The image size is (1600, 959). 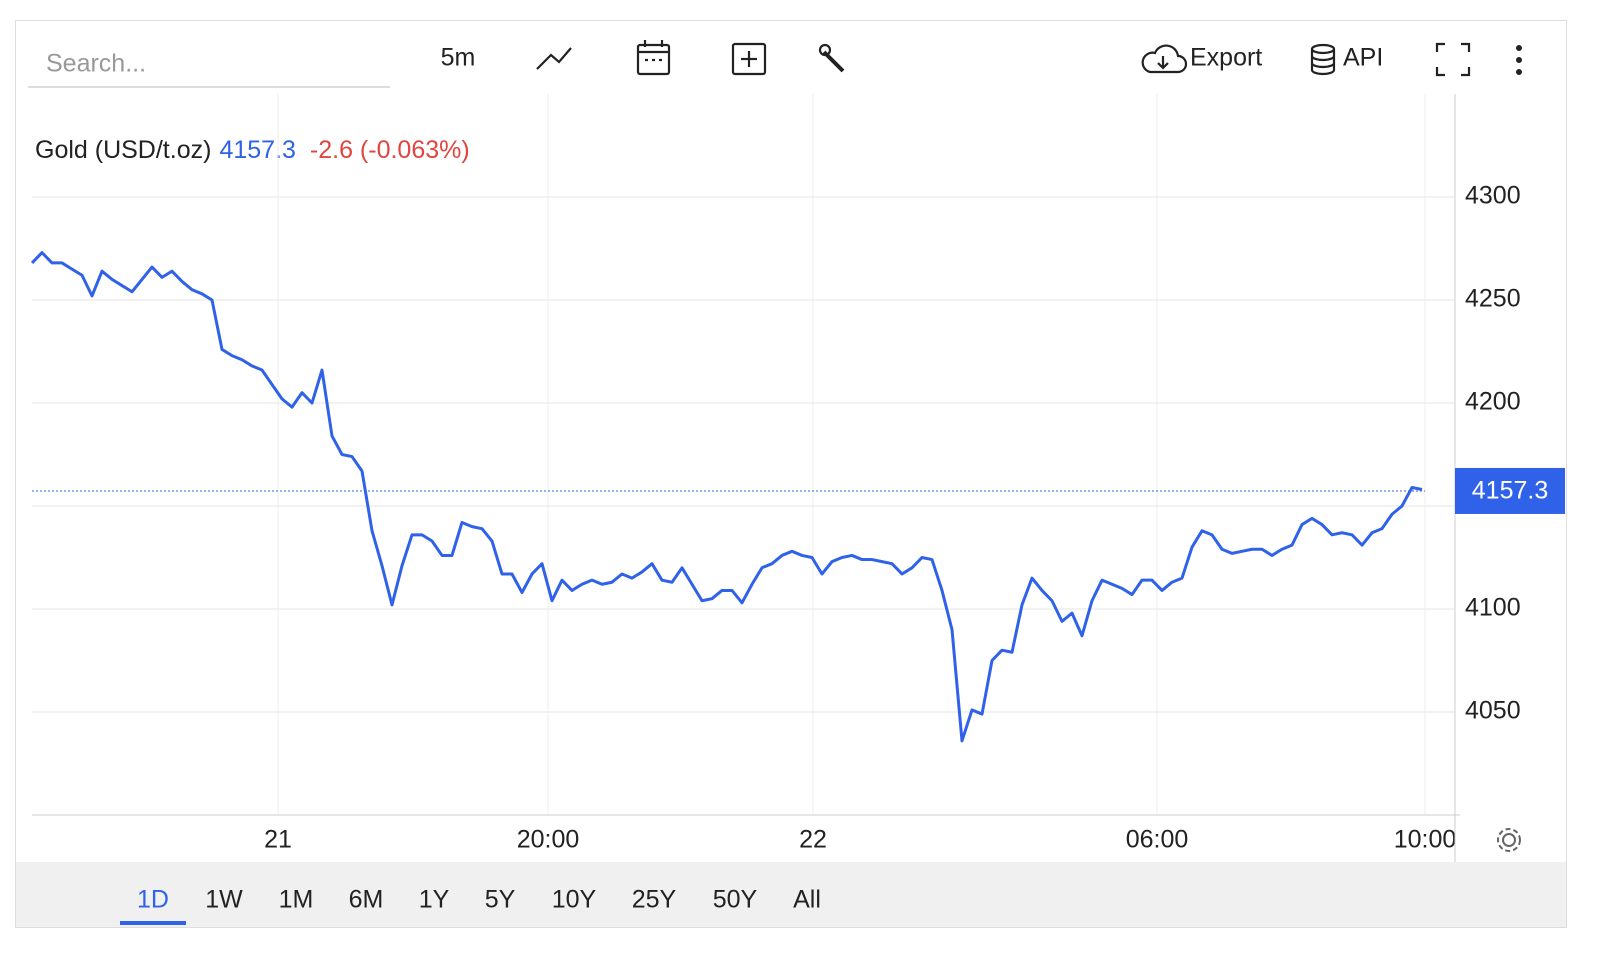 What do you see at coordinates (1164, 59) in the screenshot?
I see `export-icon` at bounding box center [1164, 59].